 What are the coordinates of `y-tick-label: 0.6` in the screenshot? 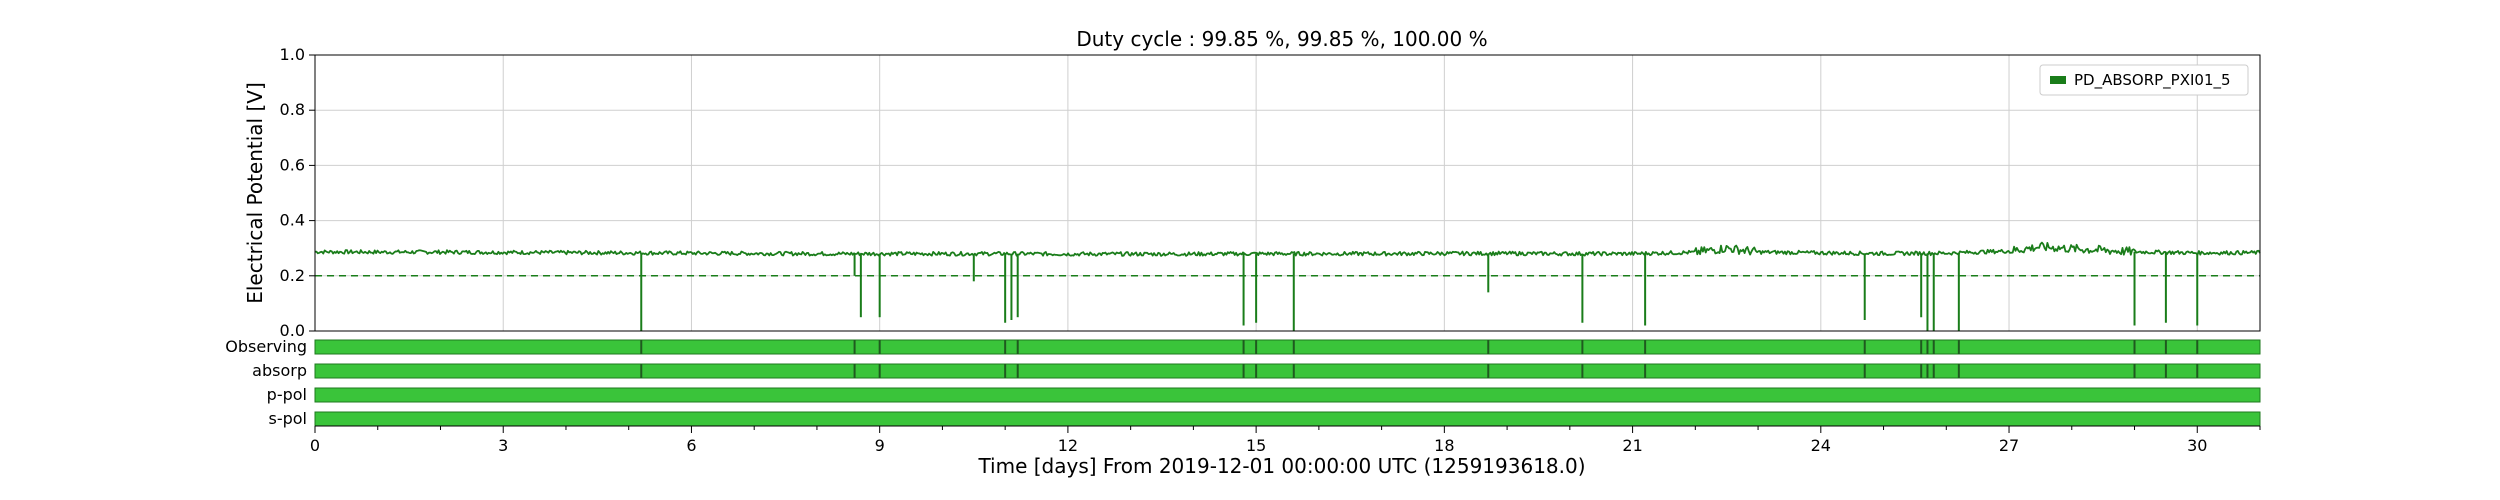 It's located at (292, 164).